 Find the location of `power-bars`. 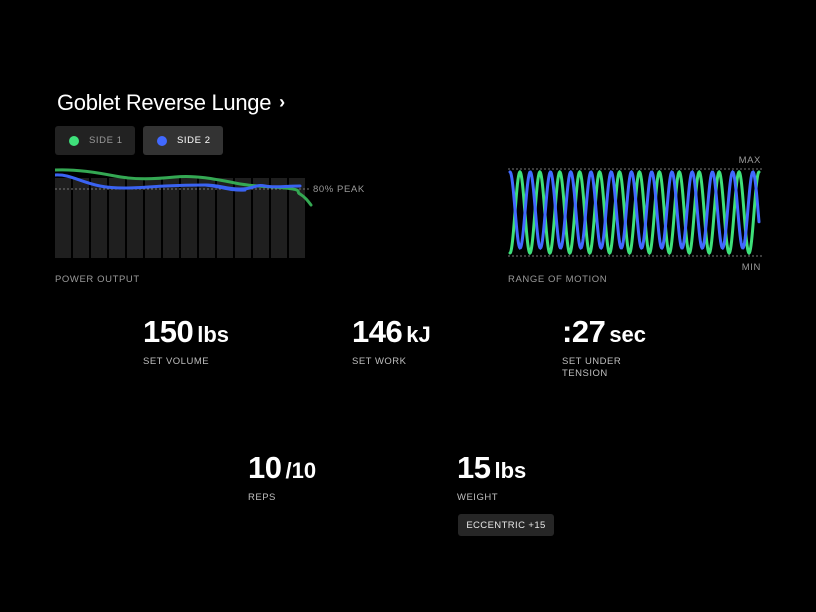

power-bars is located at coordinates (180, 218).